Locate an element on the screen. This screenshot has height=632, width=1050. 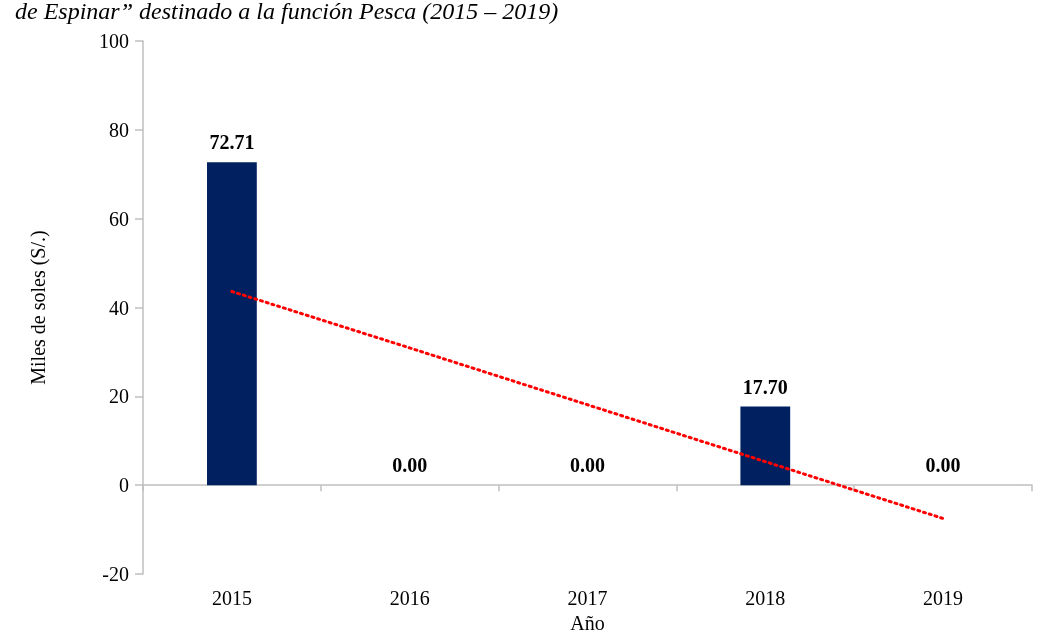
y-tick-label: 20 is located at coordinates (119, 396).